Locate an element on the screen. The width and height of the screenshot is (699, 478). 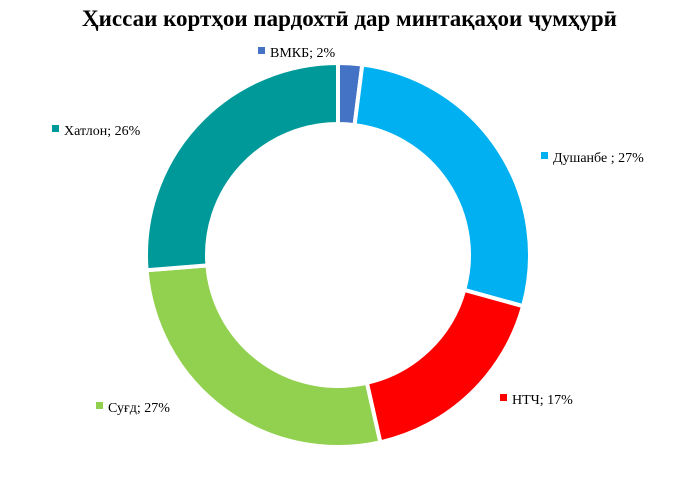
slice-label-1: ВМКБ; 2% is located at coordinates (303, 53).